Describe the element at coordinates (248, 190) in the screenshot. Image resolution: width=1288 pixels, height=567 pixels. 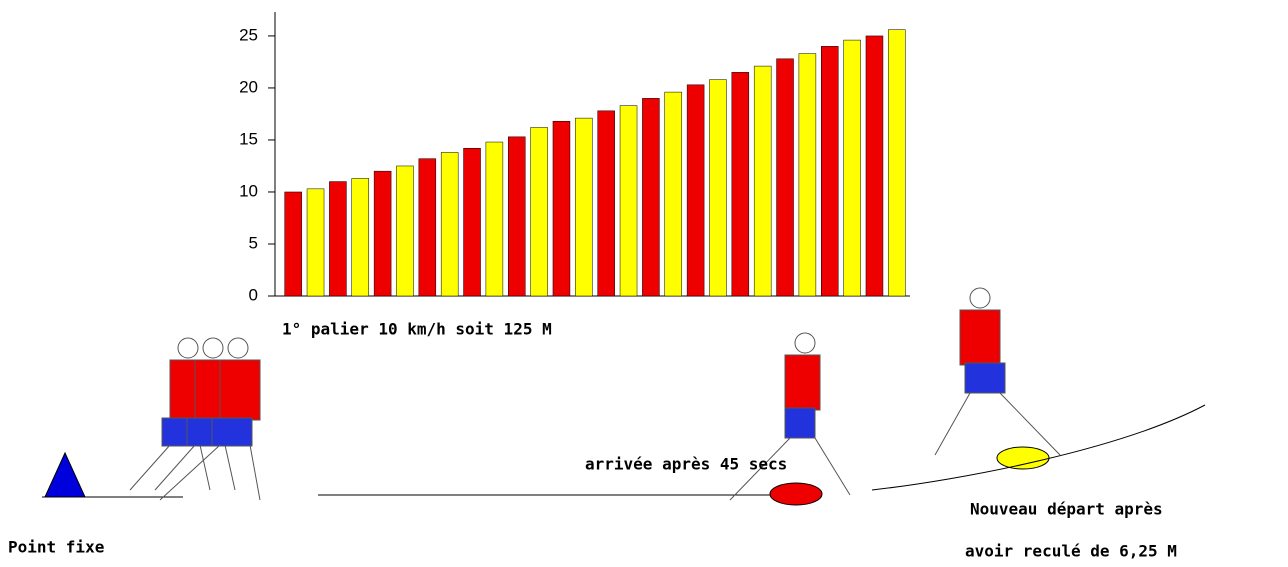
I see `y-tick-label: 10` at that location.